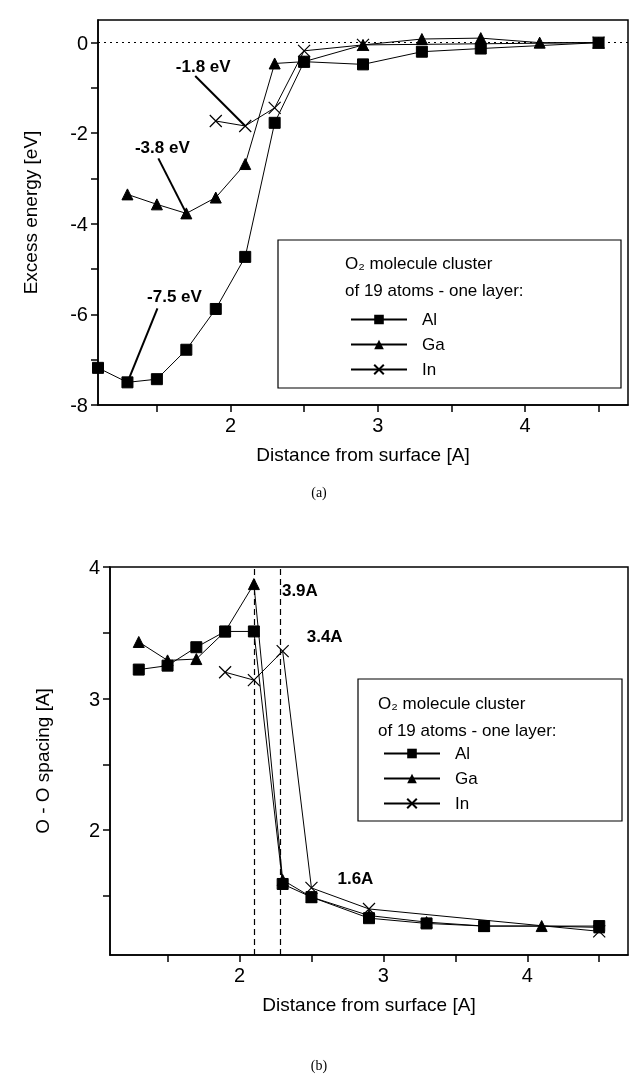 The height and width of the screenshot is (1088, 638). Describe the element at coordinates (82, 42) in the screenshot. I see `y-tick-label: 0` at that location.